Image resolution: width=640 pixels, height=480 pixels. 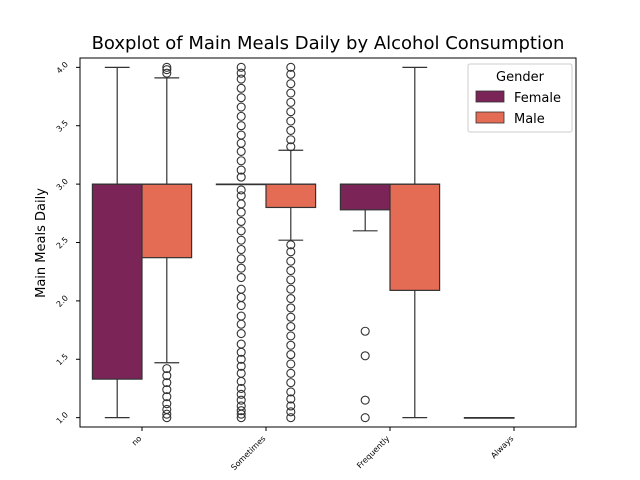 I want to click on y-tick-label: 1.5, so click(x=62, y=359).